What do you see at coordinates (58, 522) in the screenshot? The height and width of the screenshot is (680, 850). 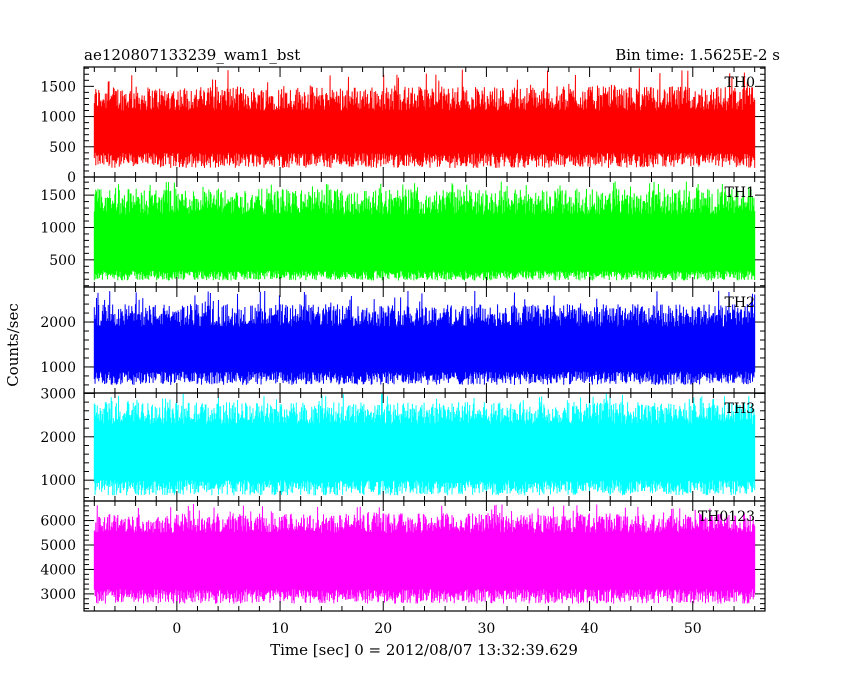 I see `y-tick-label: 6000` at bounding box center [58, 522].